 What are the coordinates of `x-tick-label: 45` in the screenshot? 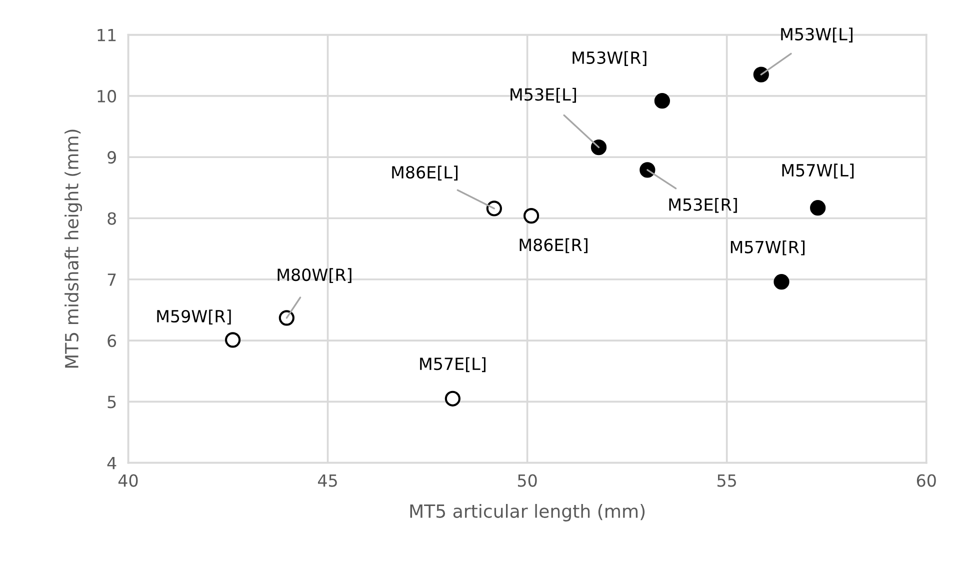 It's located at (327, 480).